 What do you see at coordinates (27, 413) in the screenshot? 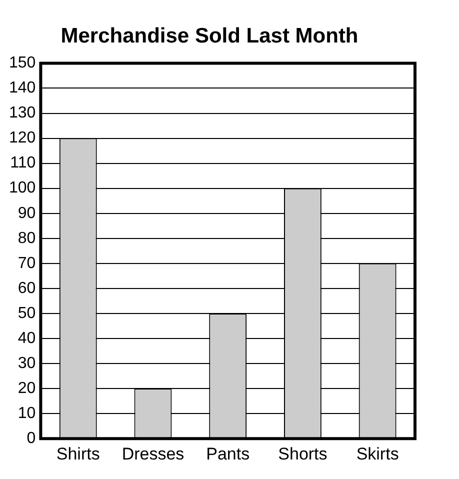
I see `y-tick-label: 10` at bounding box center [27, 413].